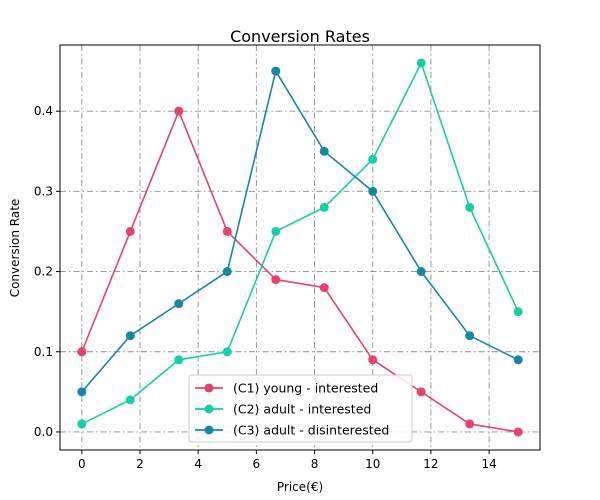  What do you see at coordinates (300, 487) in the screenshot?
I see `x-axis-label: Price(€)` at bounding box center [300, 487].